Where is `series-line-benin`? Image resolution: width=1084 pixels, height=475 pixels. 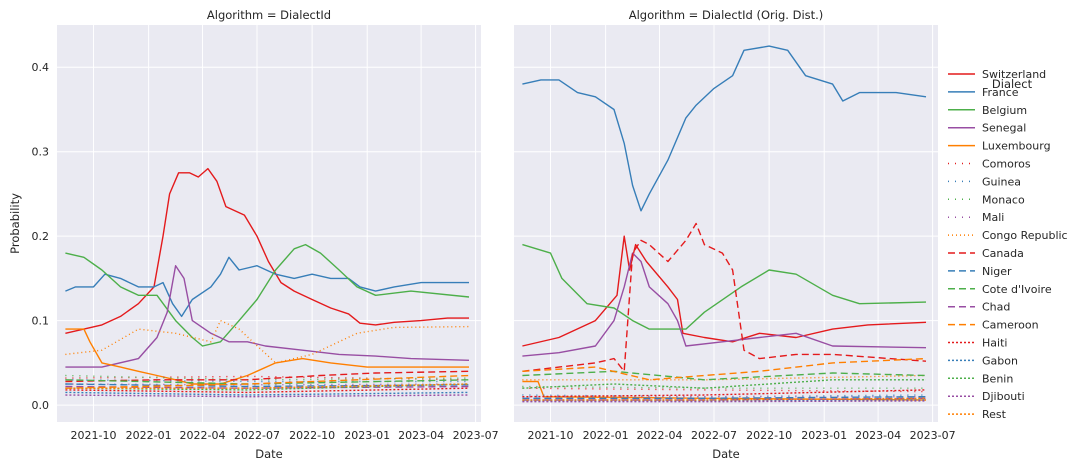
series-line-benin is located at coordinates (724, 384).